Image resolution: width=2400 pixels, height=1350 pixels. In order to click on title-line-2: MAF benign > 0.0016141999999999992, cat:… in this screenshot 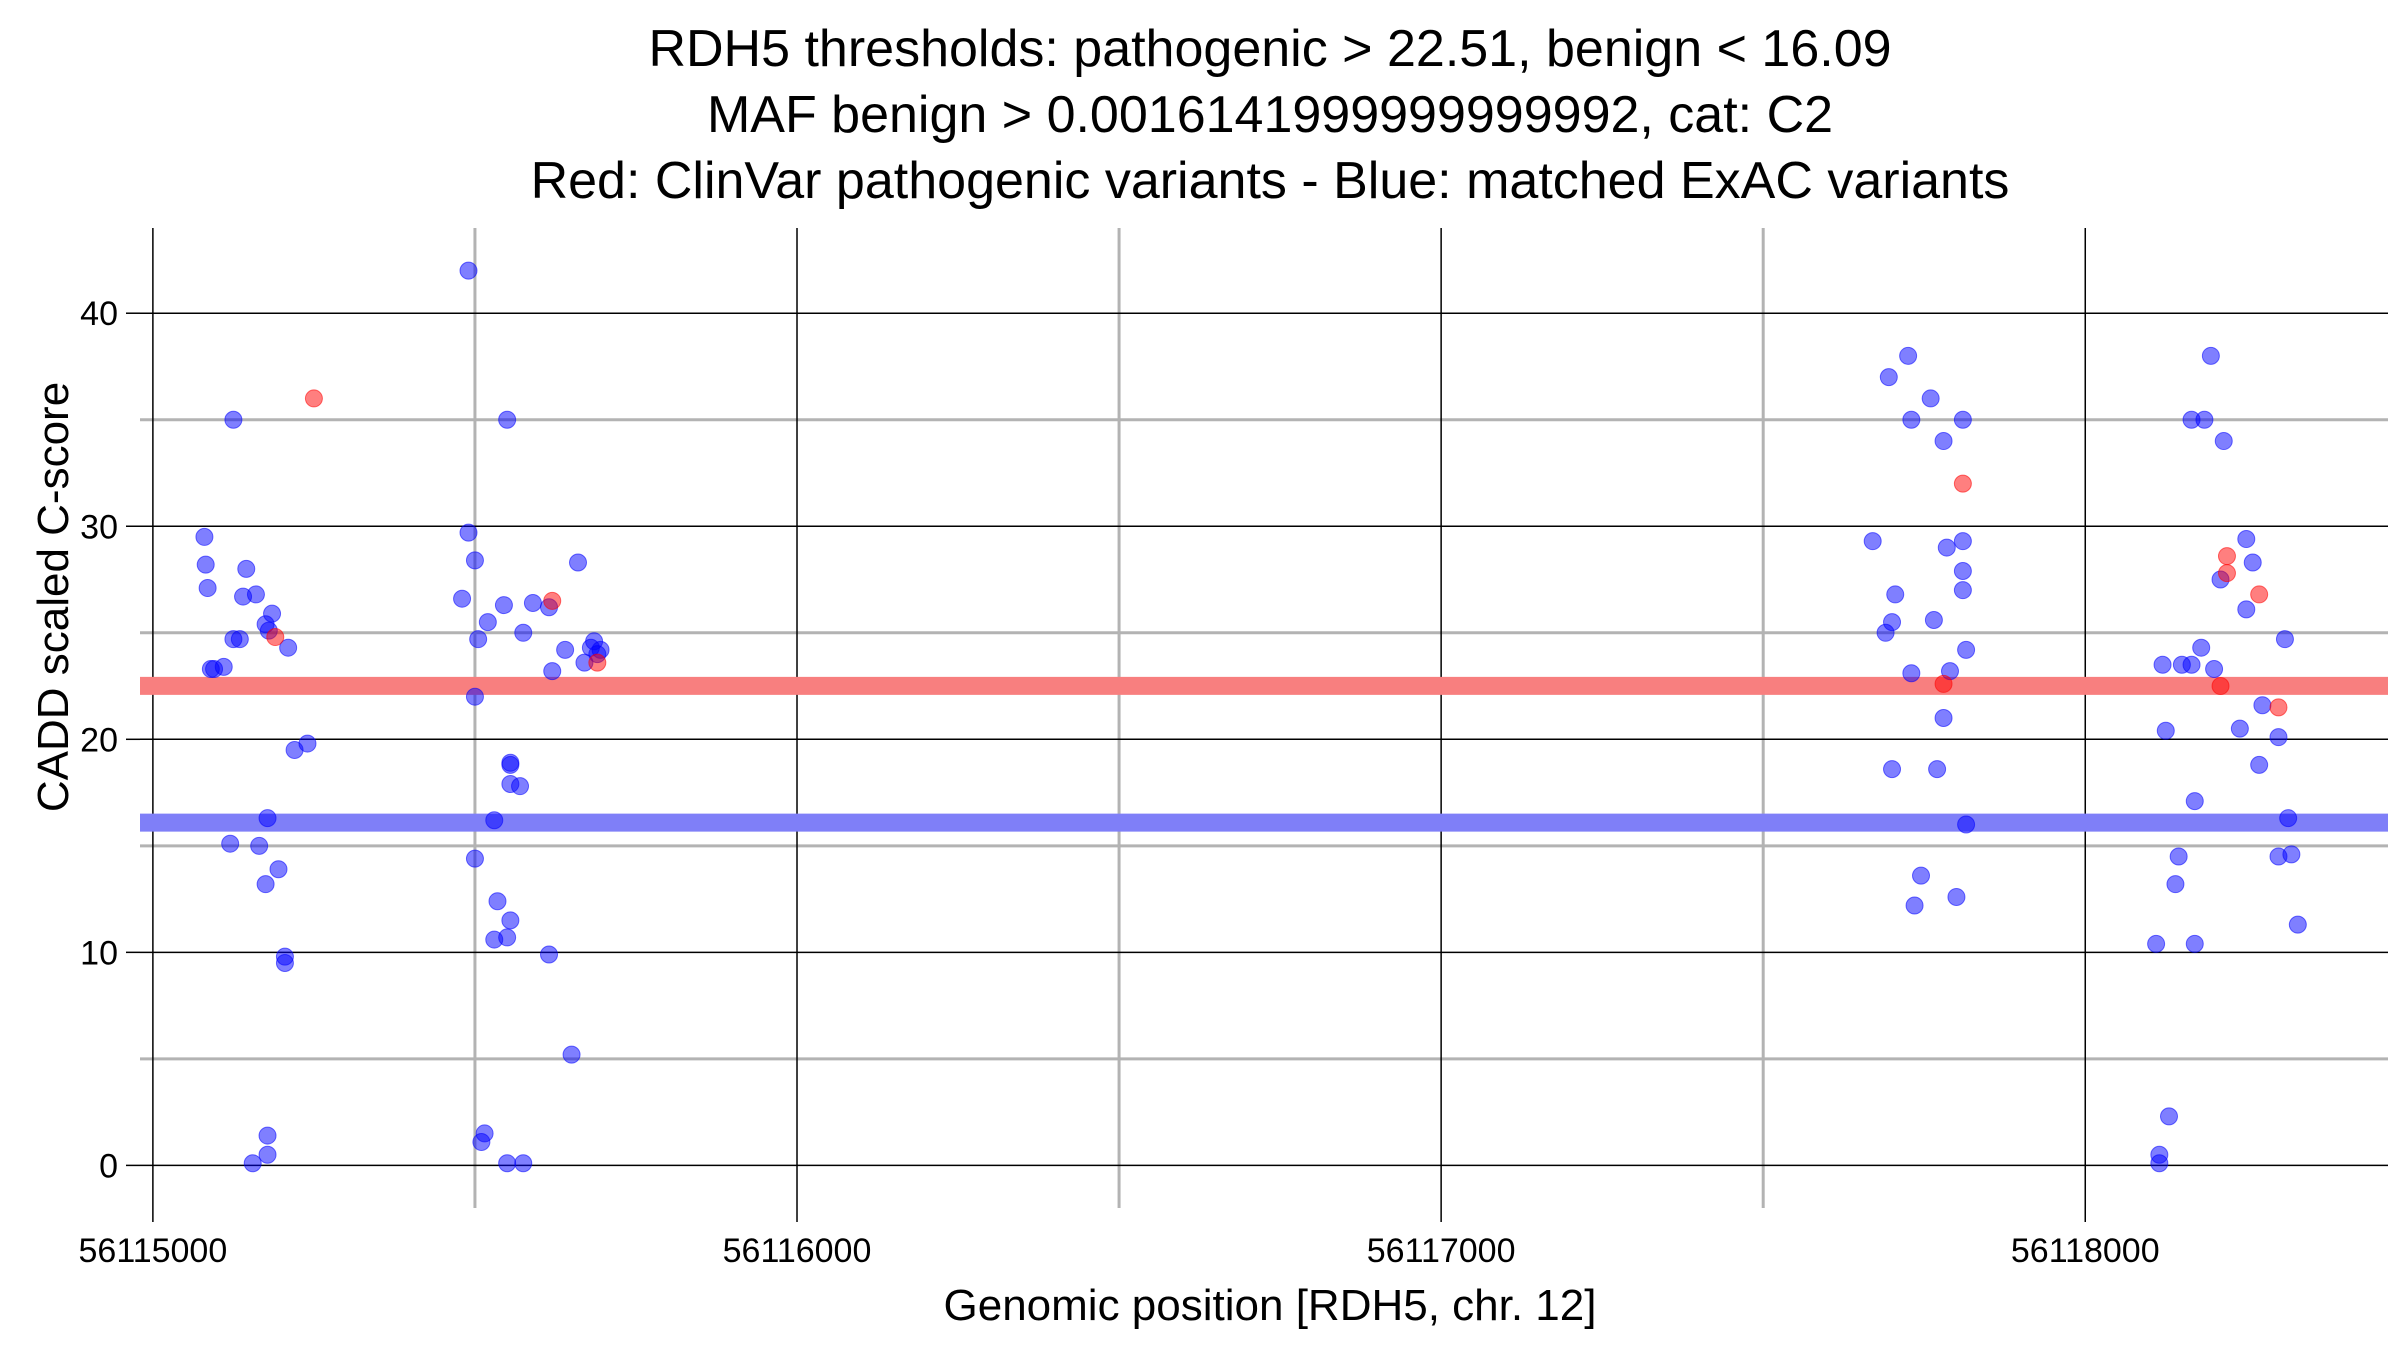, I will do `click(1270, 115)`.